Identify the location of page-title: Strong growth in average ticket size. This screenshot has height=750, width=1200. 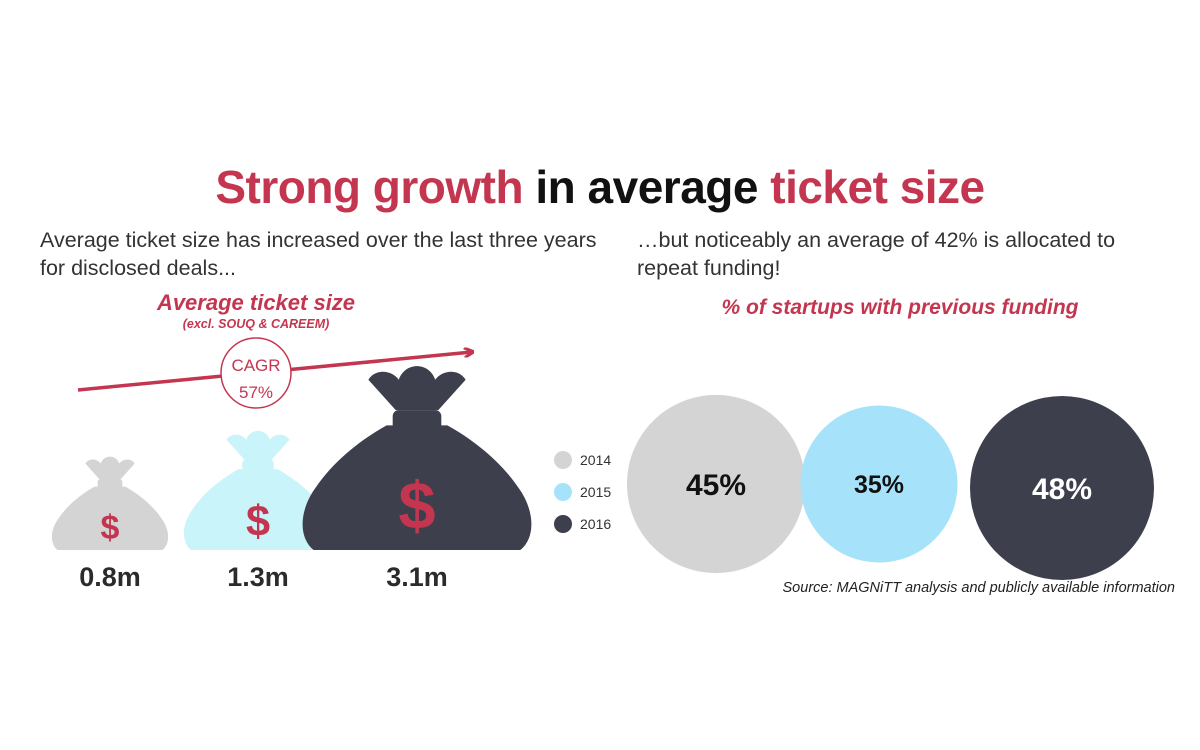
(600, 187).